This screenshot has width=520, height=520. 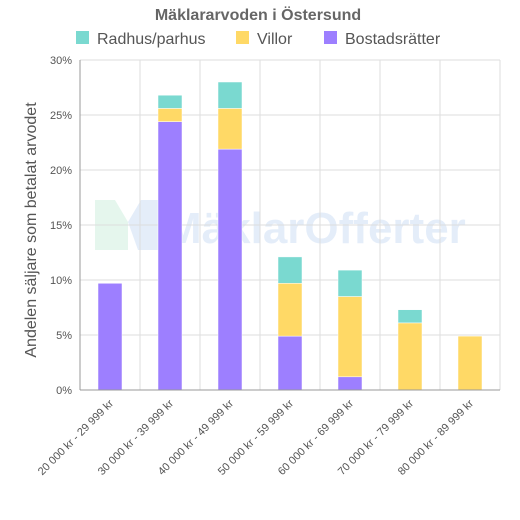 I want to click on y-tick-label: 10%, so click(x=61, y=281).